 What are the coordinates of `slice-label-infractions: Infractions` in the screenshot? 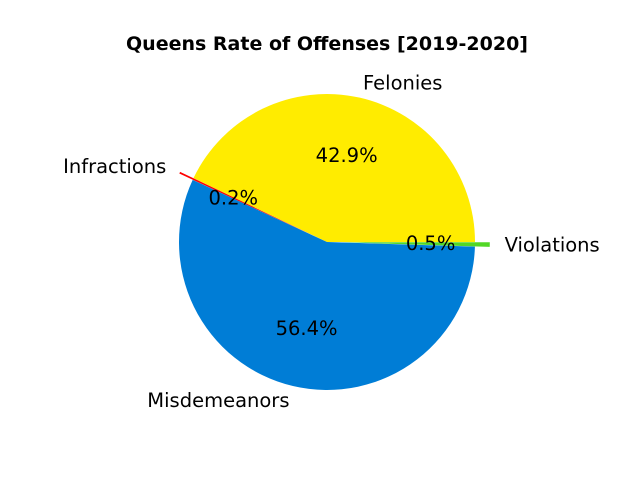 It's located at (114, 166).